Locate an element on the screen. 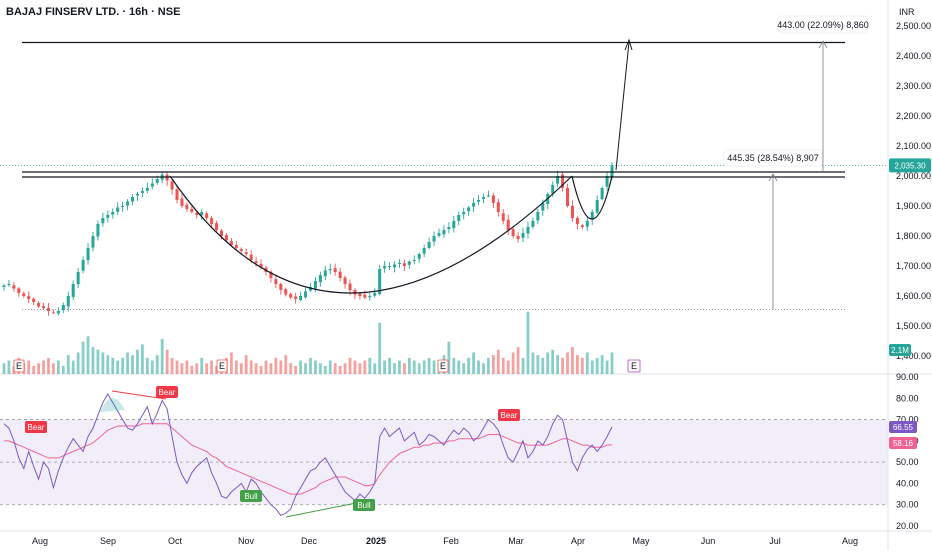 This screenshot has width=932, height=555. price-tick-label: 1,400.00 is located at coordinates (913, 356).